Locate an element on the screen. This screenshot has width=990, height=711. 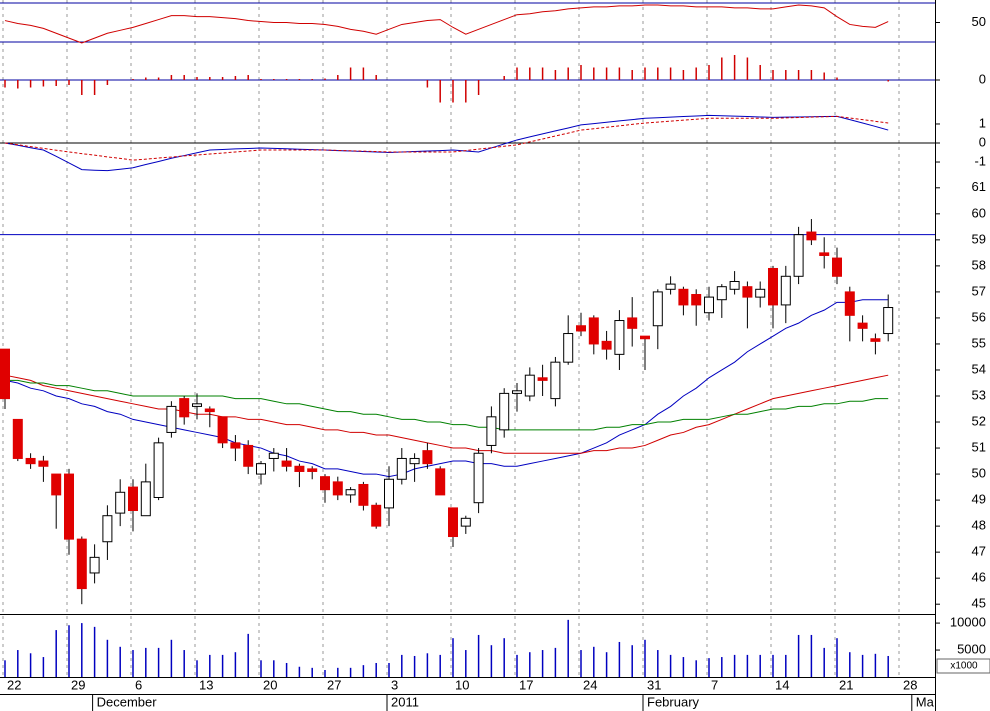
x-tick-label: 6 is located at coordinates (138, 684).